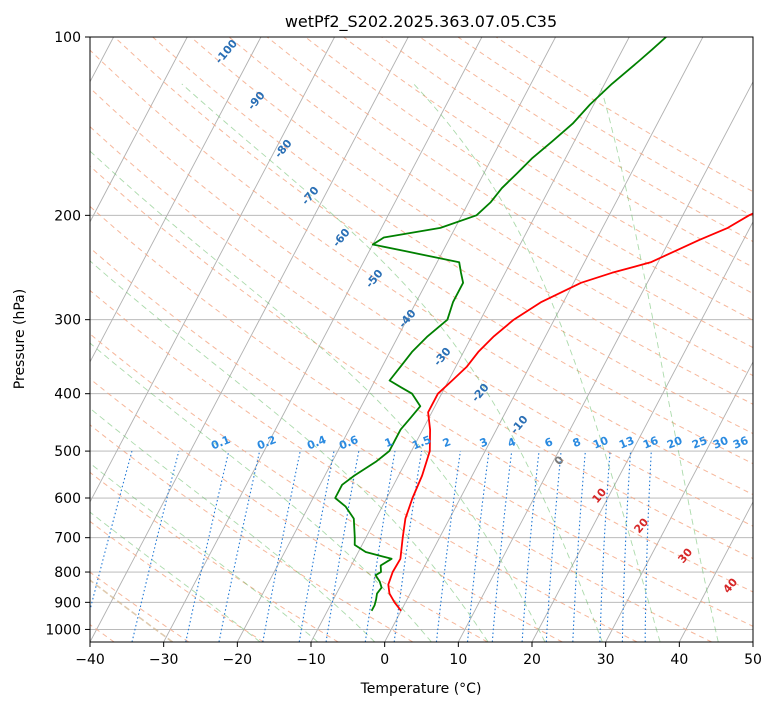 The image size is (775, 708). What do you see at coordinates (67, 539) in the screenshot?
I see `y-tick-label: 700` at bounding box center [67, 539].